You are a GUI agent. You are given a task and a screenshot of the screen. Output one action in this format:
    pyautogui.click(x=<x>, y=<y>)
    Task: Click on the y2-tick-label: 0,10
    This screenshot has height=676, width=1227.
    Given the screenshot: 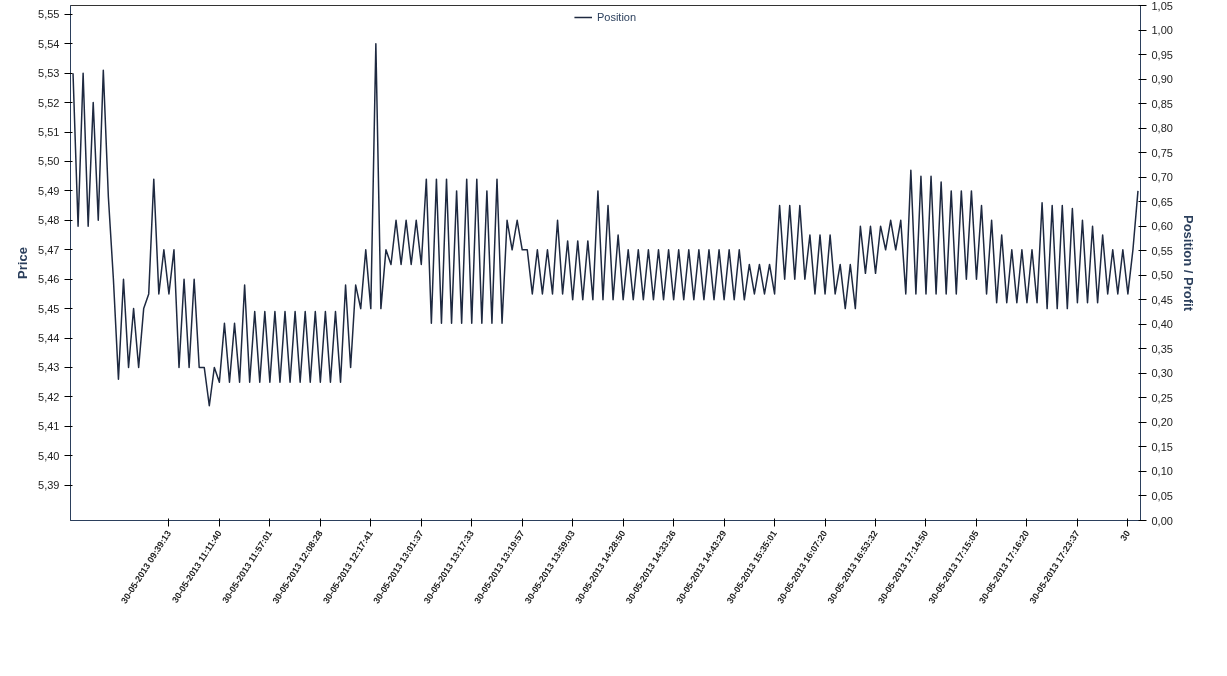 What is the action you would take?
    pyautogui.click(x=1162, y=471)
    